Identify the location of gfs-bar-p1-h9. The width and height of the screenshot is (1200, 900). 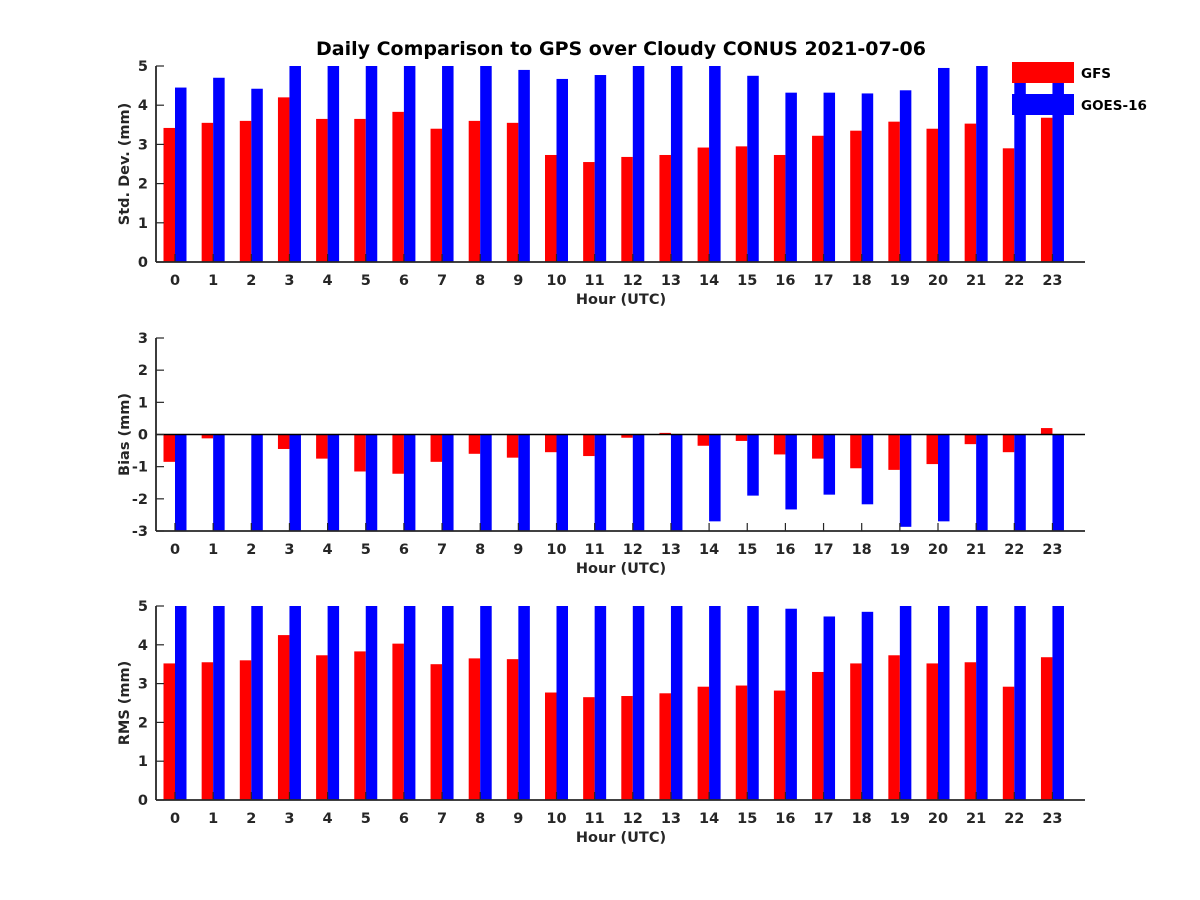
(512, 192).